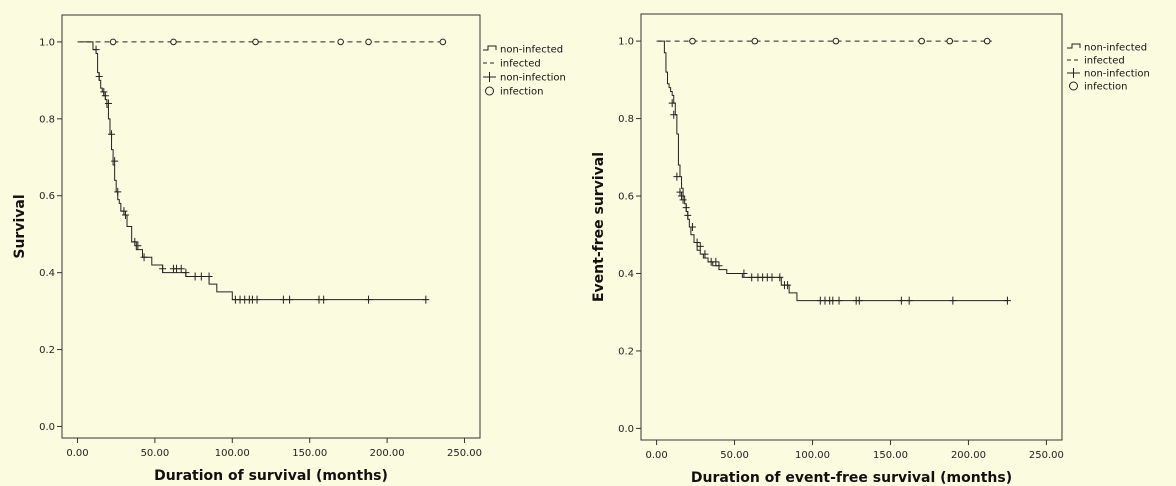  What do you see at coordinates (890, 455) in the screenshot?
I see `x-tick-label: 150.00` at bounding box center [890, 455].